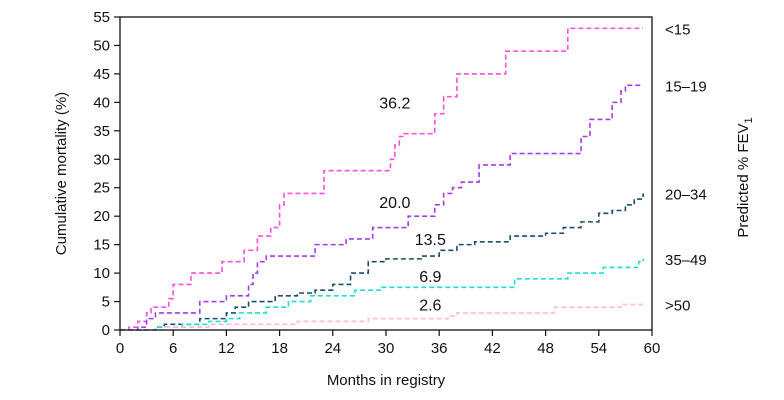 This screenshot has width=784, height=400. I want to click on series-label: 35–49, so click(686, 260).